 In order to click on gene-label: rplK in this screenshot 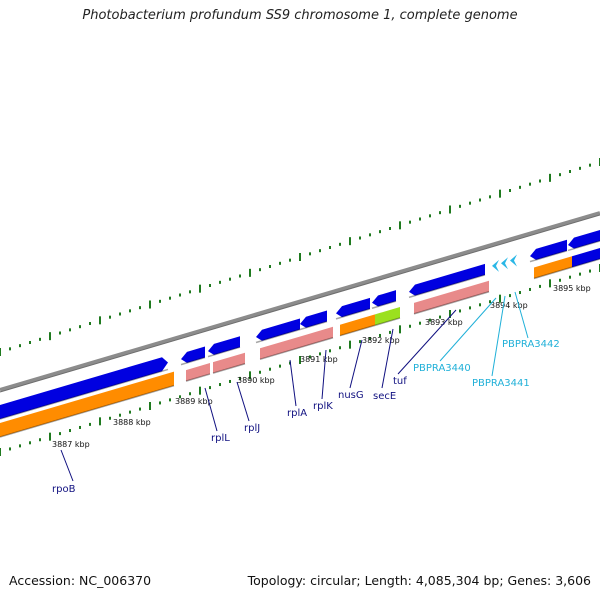, I will do `click(323, 406)`.